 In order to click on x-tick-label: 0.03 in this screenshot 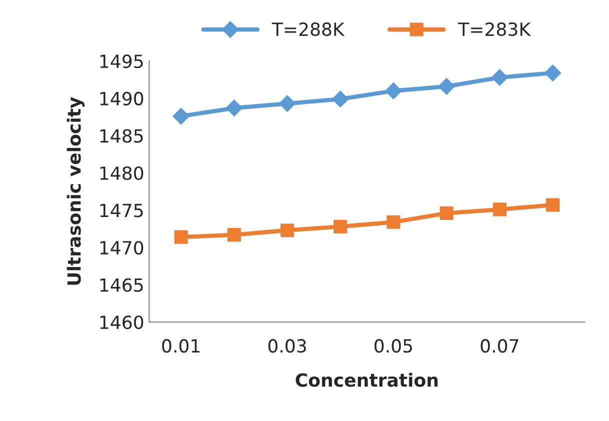, I will do `click(287, 346)`.